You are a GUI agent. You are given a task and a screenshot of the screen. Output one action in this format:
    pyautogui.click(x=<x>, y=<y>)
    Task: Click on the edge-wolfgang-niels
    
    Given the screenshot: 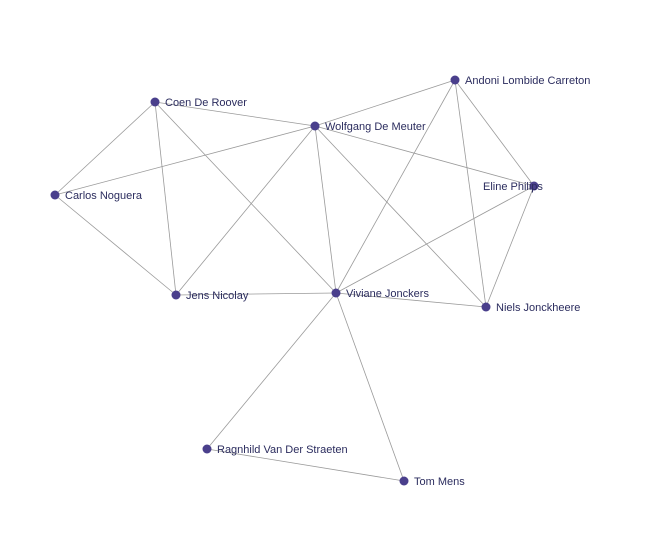 What is the action you would take?
    pyautogui.click(x=400, y=216)
    